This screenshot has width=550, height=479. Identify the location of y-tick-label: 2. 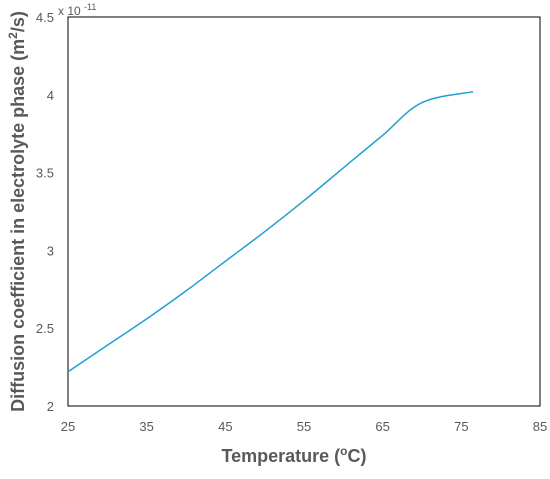
(50, 406).